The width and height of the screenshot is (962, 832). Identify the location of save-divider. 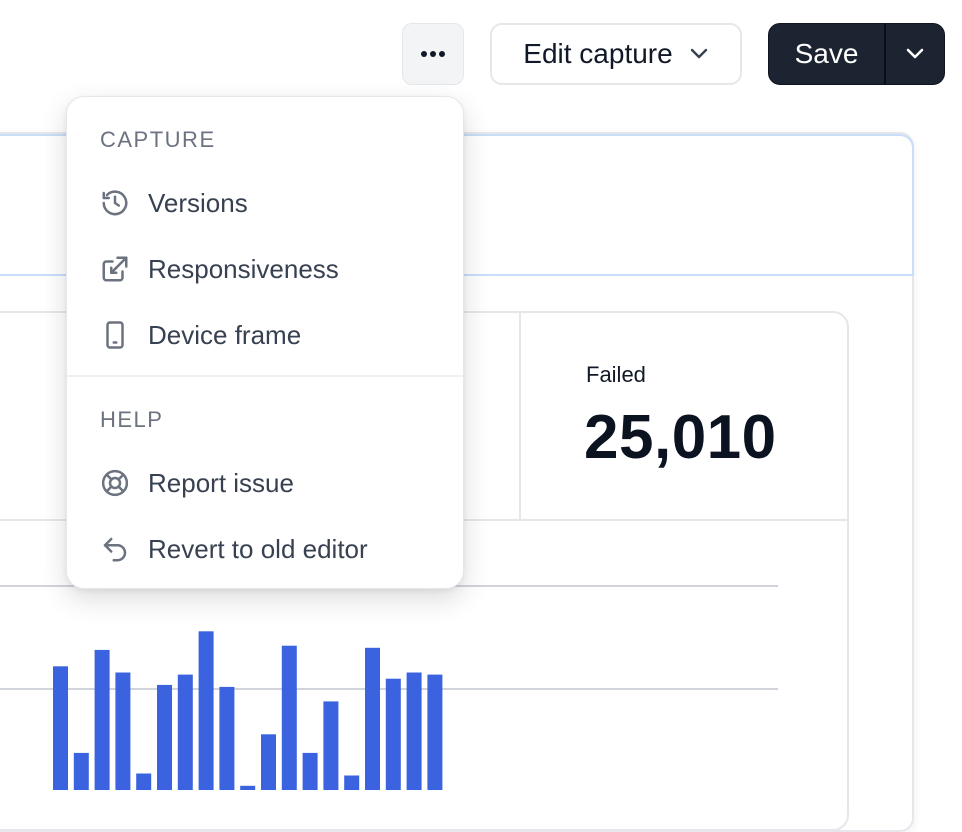
(885, 54).